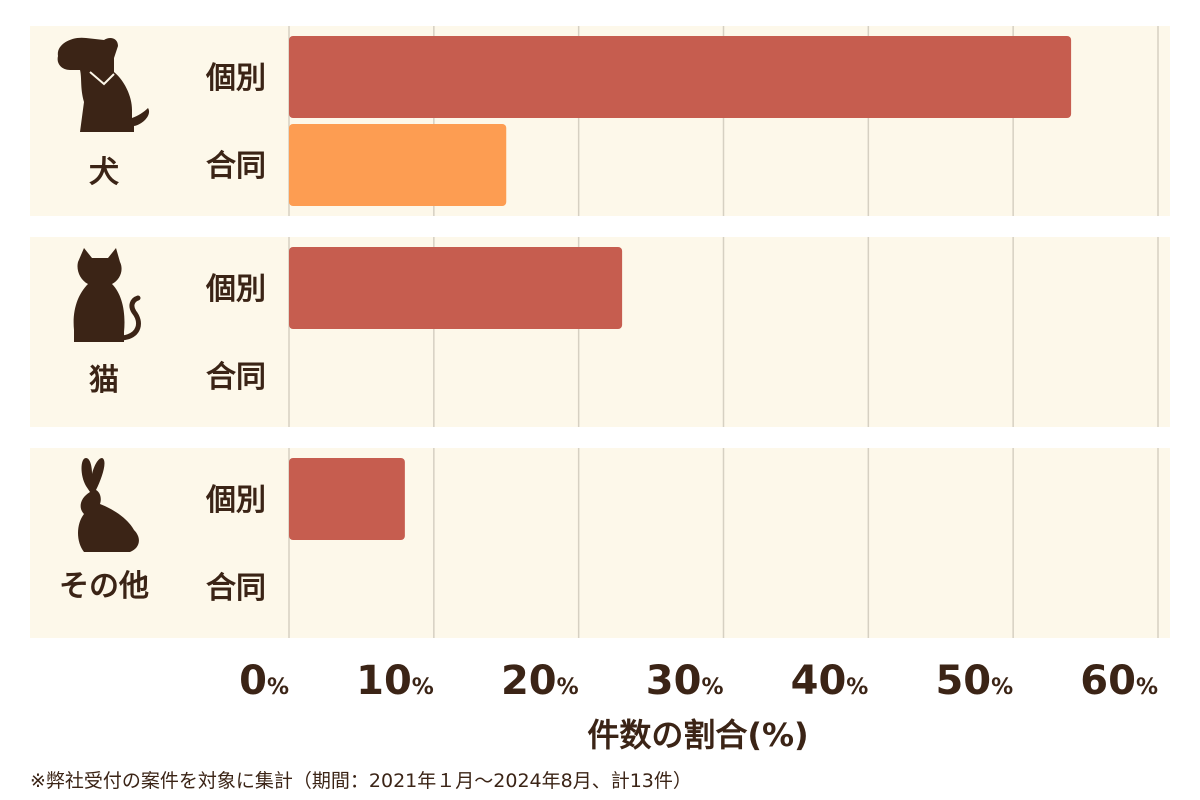 The height and width of the screenshot is (800, 1200). Describe the element at coordinates (361, 781) in the screenshot. I see `footnote: ※弊社受付の案件を対象に集計（期間：2021年１月〜2024年8月、計13件）` at that location.